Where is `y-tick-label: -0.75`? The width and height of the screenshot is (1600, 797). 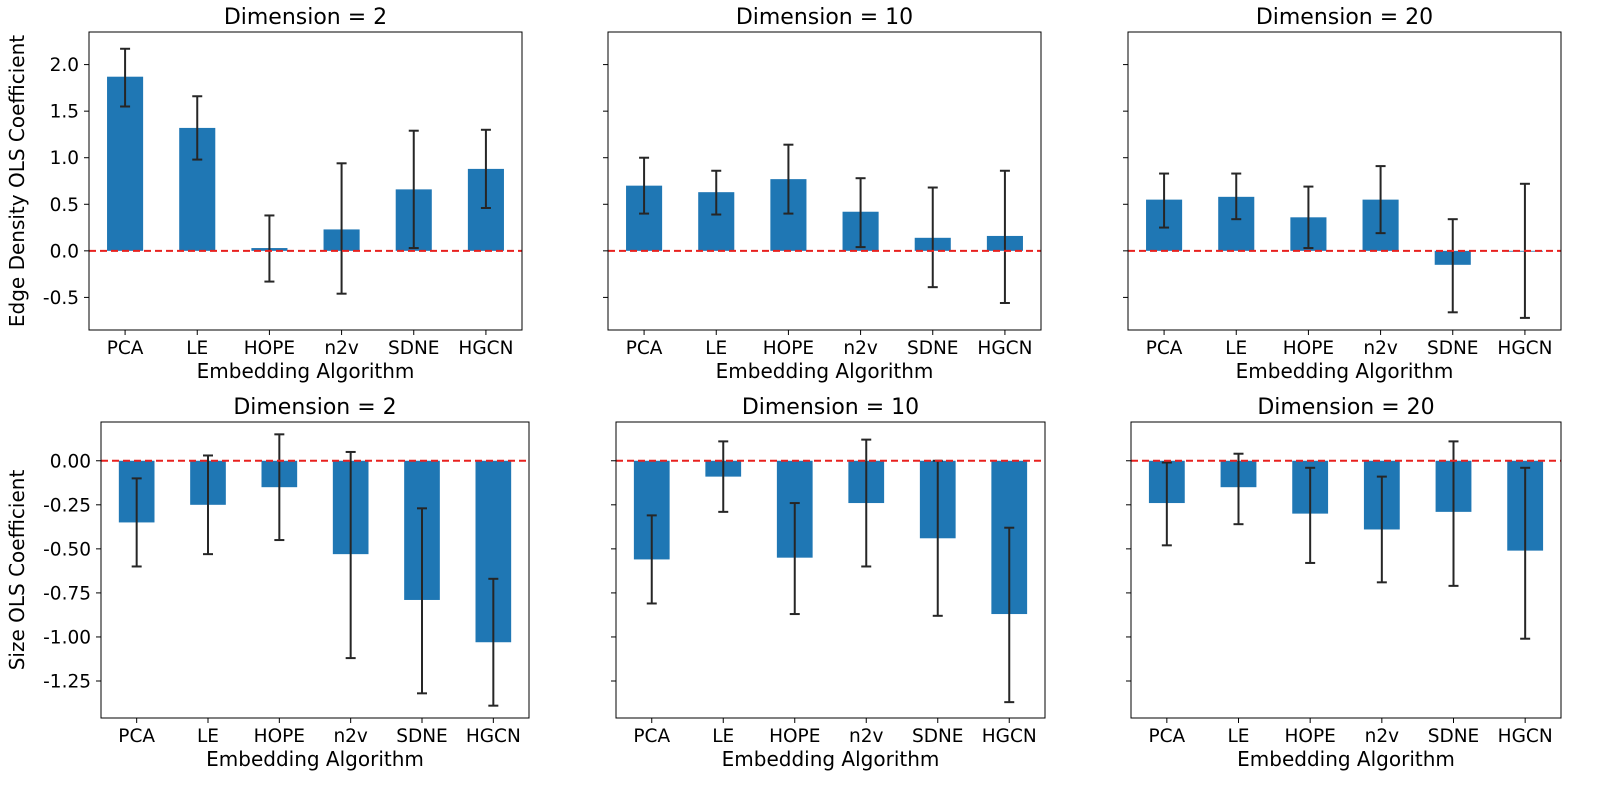
y-tick-label: -0.75 is located at coordinates (67, 593).